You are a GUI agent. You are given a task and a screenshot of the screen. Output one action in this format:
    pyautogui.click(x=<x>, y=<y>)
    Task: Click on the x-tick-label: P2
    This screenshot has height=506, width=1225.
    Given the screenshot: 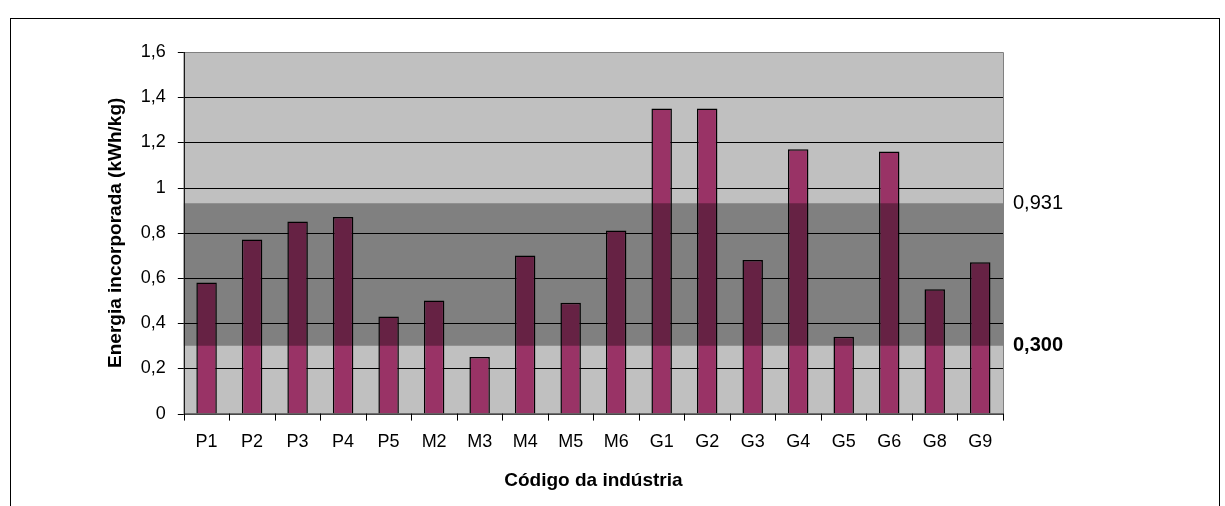 What is the action you would take?
    pyautogui.click(x=252, y=441)
    